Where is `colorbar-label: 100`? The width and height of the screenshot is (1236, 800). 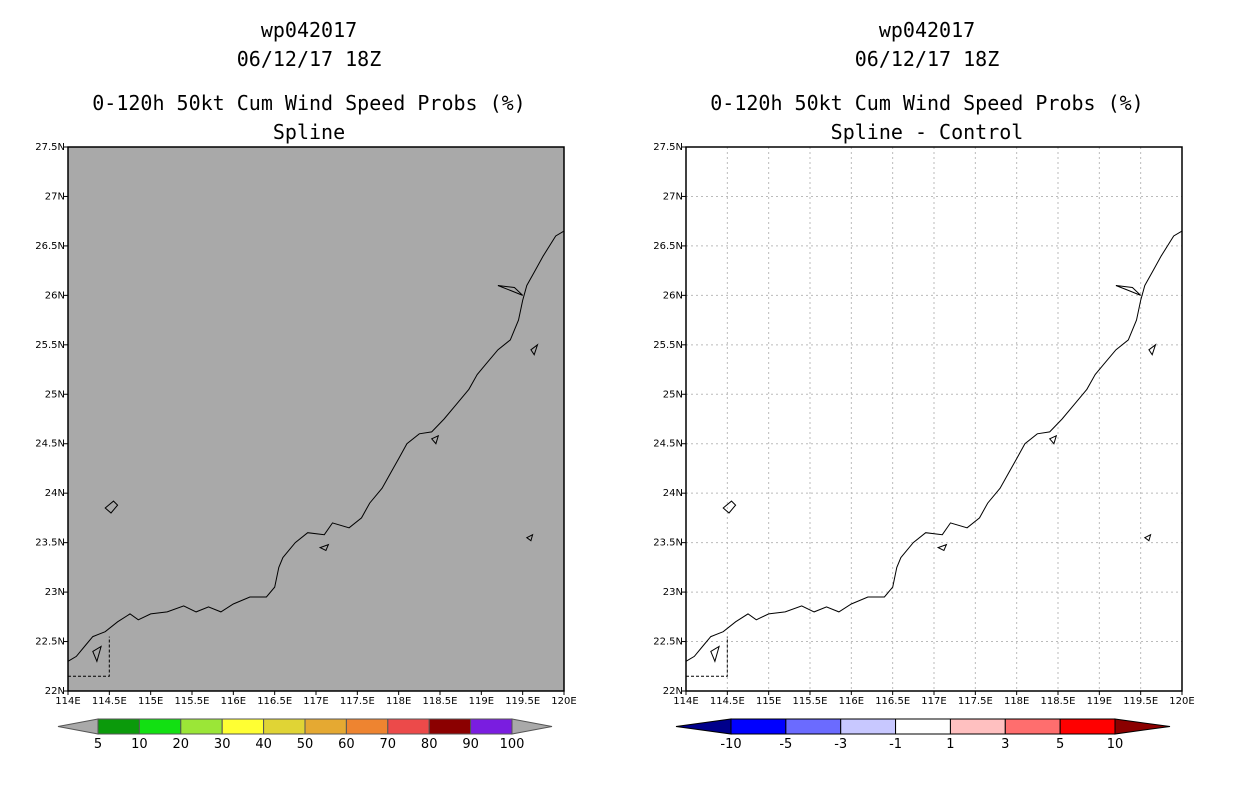
colorbar-label: 100 is located at coordinates (512, 744).